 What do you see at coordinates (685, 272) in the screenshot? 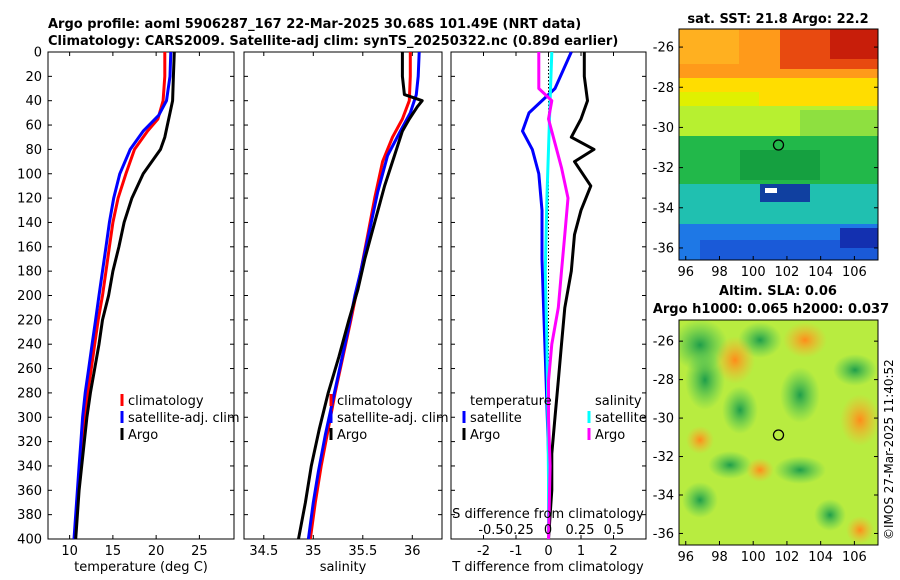
I see `map-x-tick-label: 96` at bounding box center [685, 272].